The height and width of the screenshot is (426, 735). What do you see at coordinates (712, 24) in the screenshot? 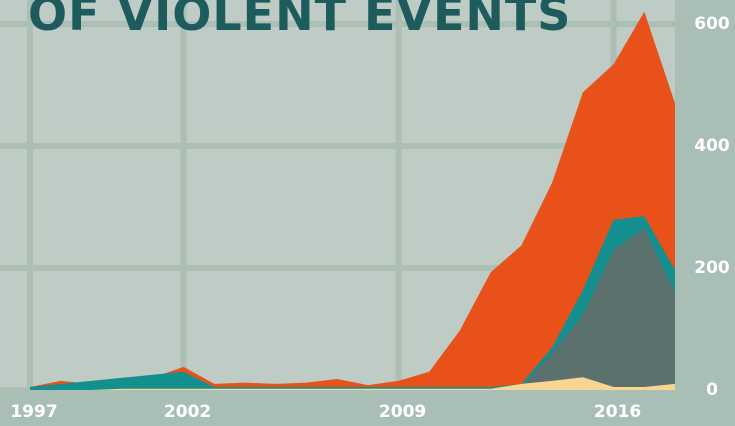
I see `y-tick-label: 600` at bounding box center [712, 24].